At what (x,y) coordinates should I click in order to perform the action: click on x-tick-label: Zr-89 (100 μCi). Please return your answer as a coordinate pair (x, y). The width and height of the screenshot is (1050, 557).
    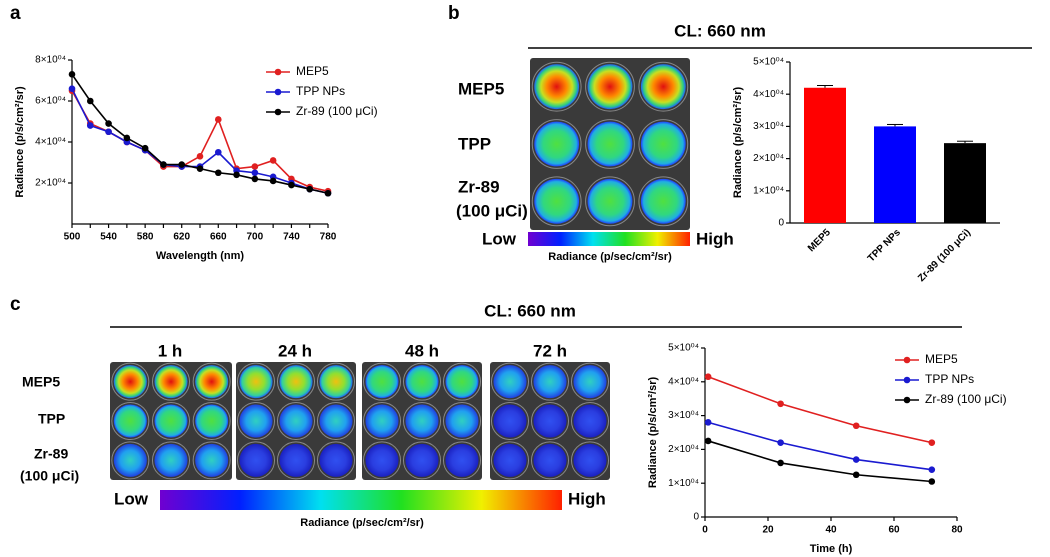
    Looking at the image, I should click on (944, 255).